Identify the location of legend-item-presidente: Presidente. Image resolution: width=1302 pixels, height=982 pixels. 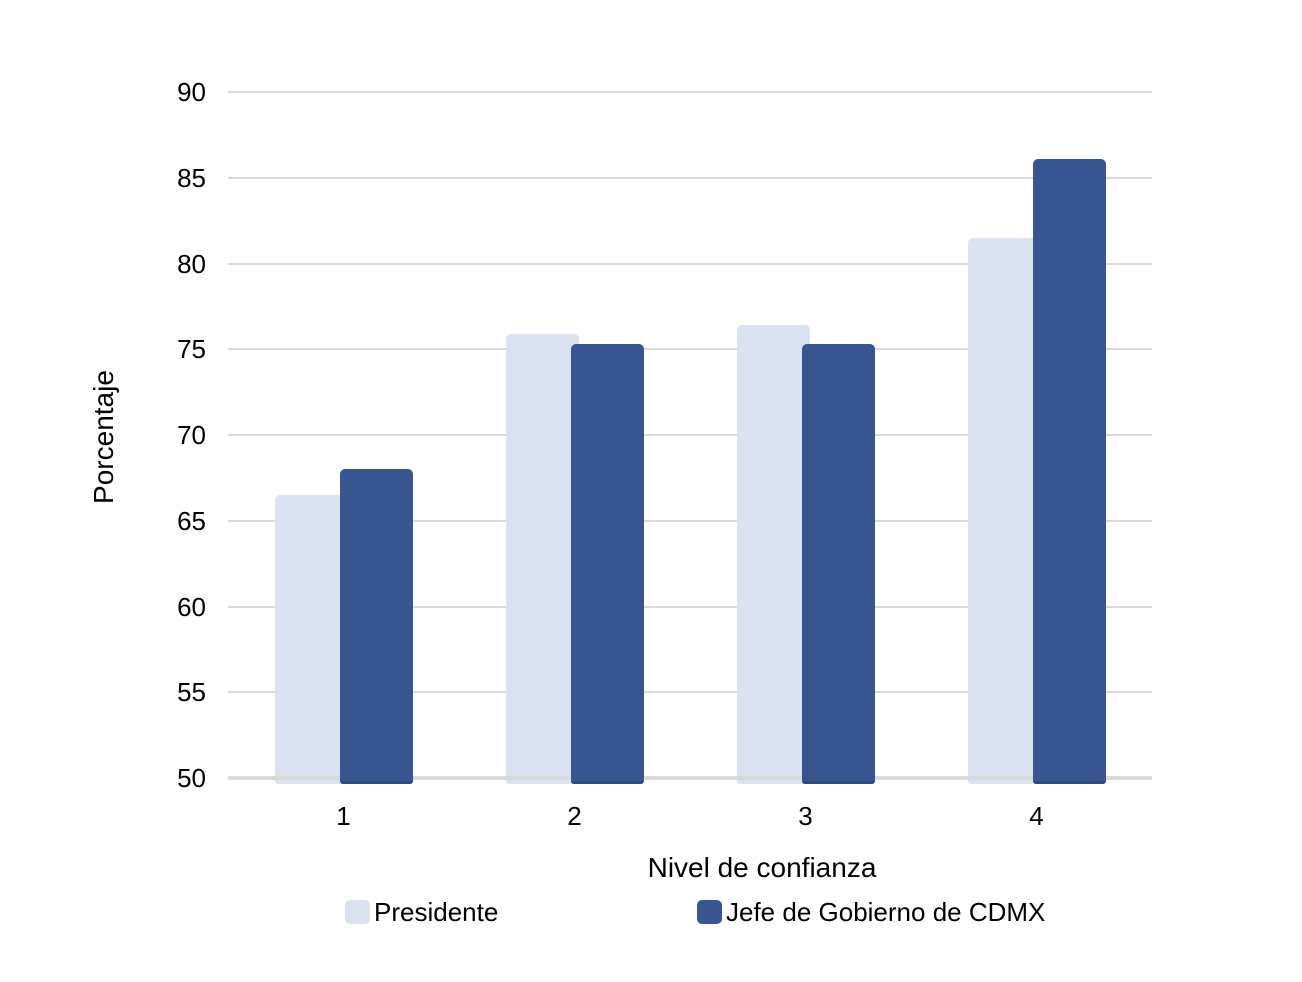
(421, 912).